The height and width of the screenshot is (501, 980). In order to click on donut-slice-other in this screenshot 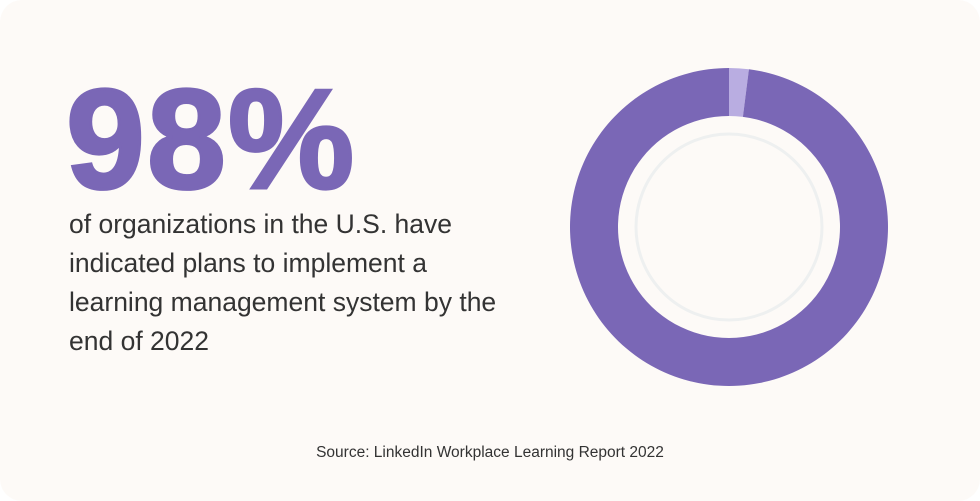, I will do `click(739, 92)`.